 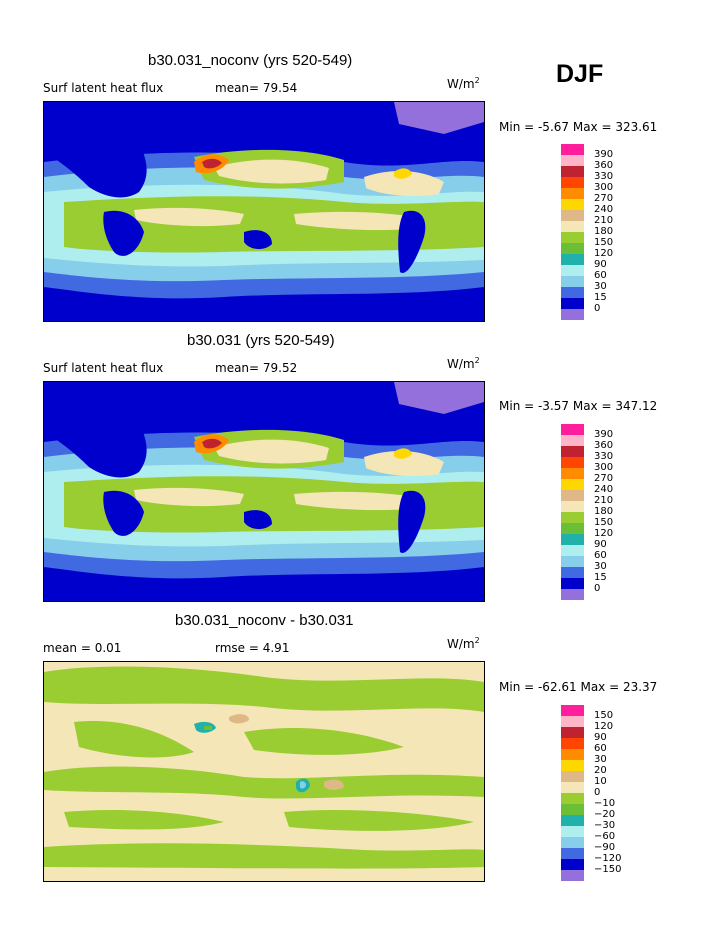 What do you see at coordinates (103, 88) in the screenshot?
I see `panel-1-variable-label: Surf latent heat flux` at bounding box center [103, 88].